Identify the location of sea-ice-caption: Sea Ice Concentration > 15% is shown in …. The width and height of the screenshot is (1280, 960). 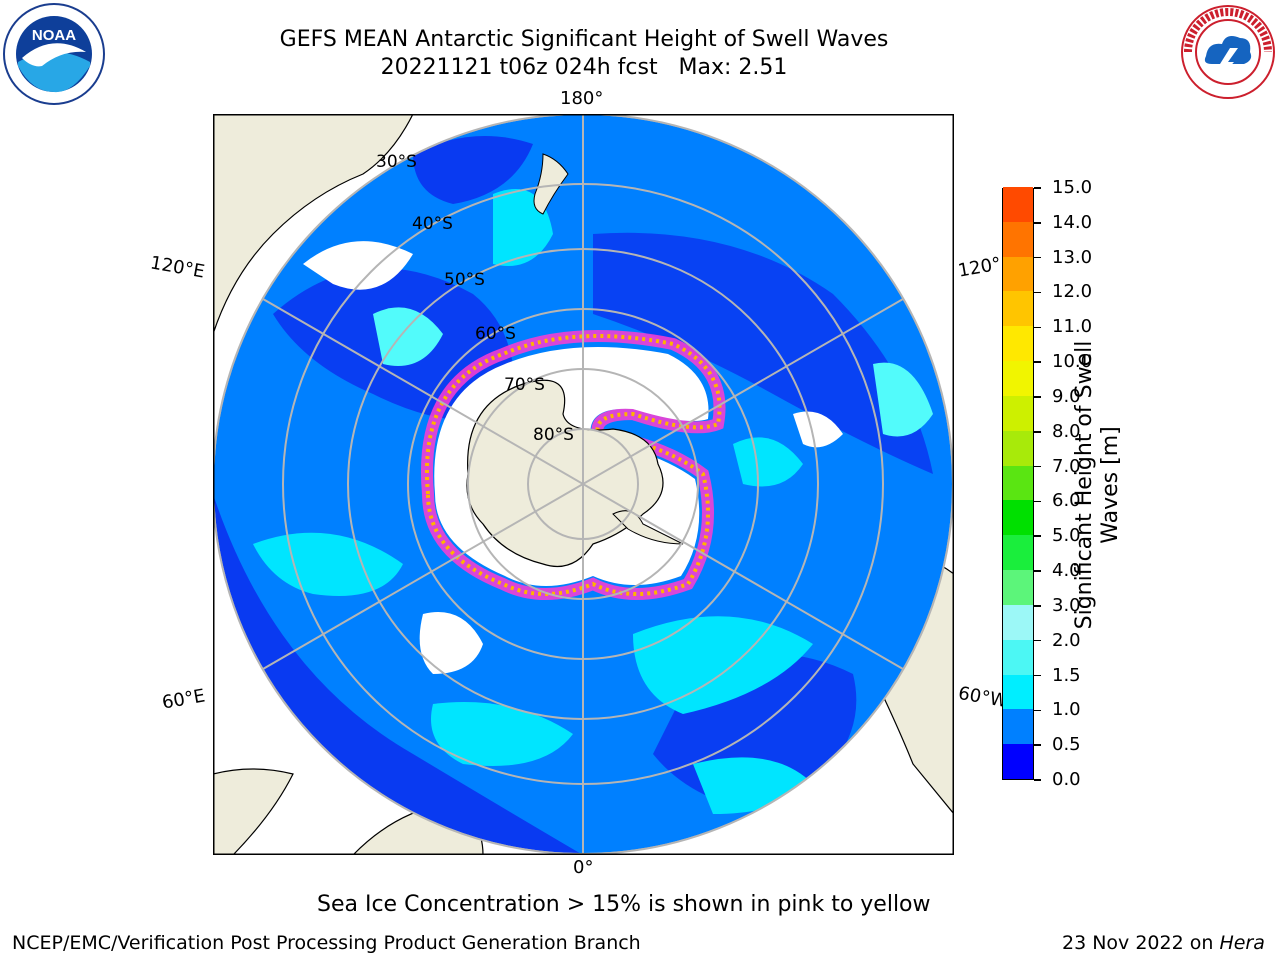
(624, 904).